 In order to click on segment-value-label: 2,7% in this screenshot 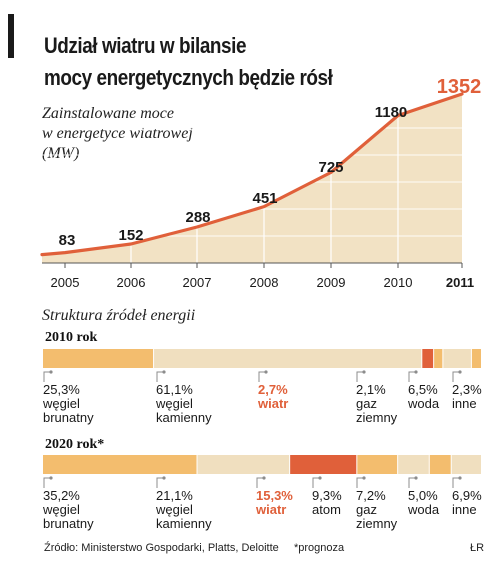, I will do `click(273, 389)`.